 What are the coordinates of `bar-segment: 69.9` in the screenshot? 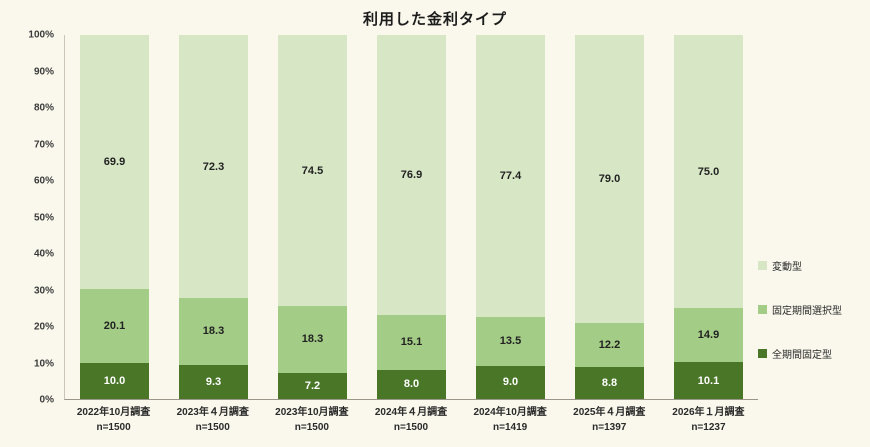 It's located at (114, 162).